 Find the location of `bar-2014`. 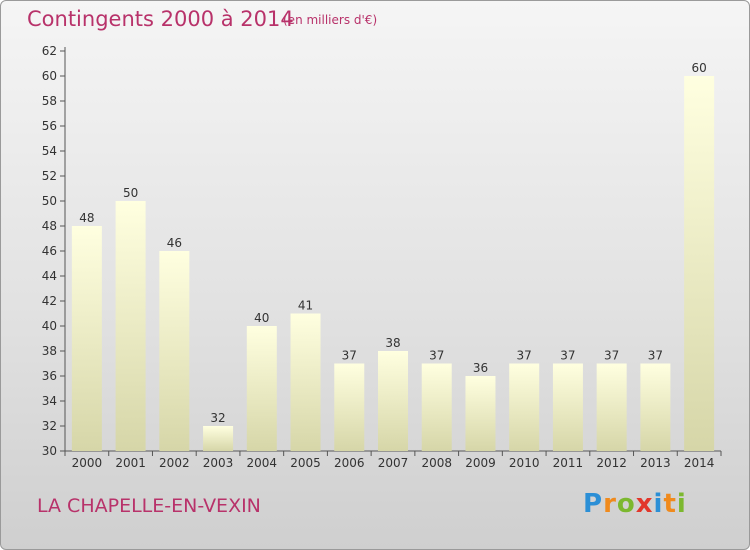

bar-2014 is located at coordinates (699, 263).